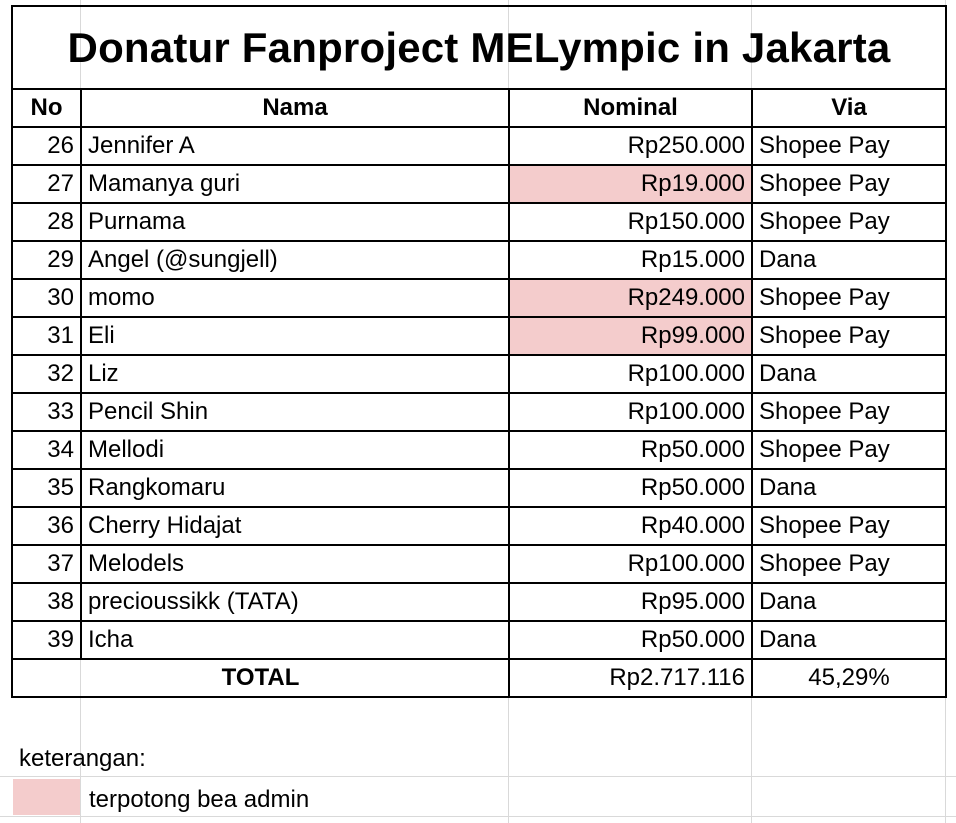  I want to click on cell-name: Liz, so click(295, 374).